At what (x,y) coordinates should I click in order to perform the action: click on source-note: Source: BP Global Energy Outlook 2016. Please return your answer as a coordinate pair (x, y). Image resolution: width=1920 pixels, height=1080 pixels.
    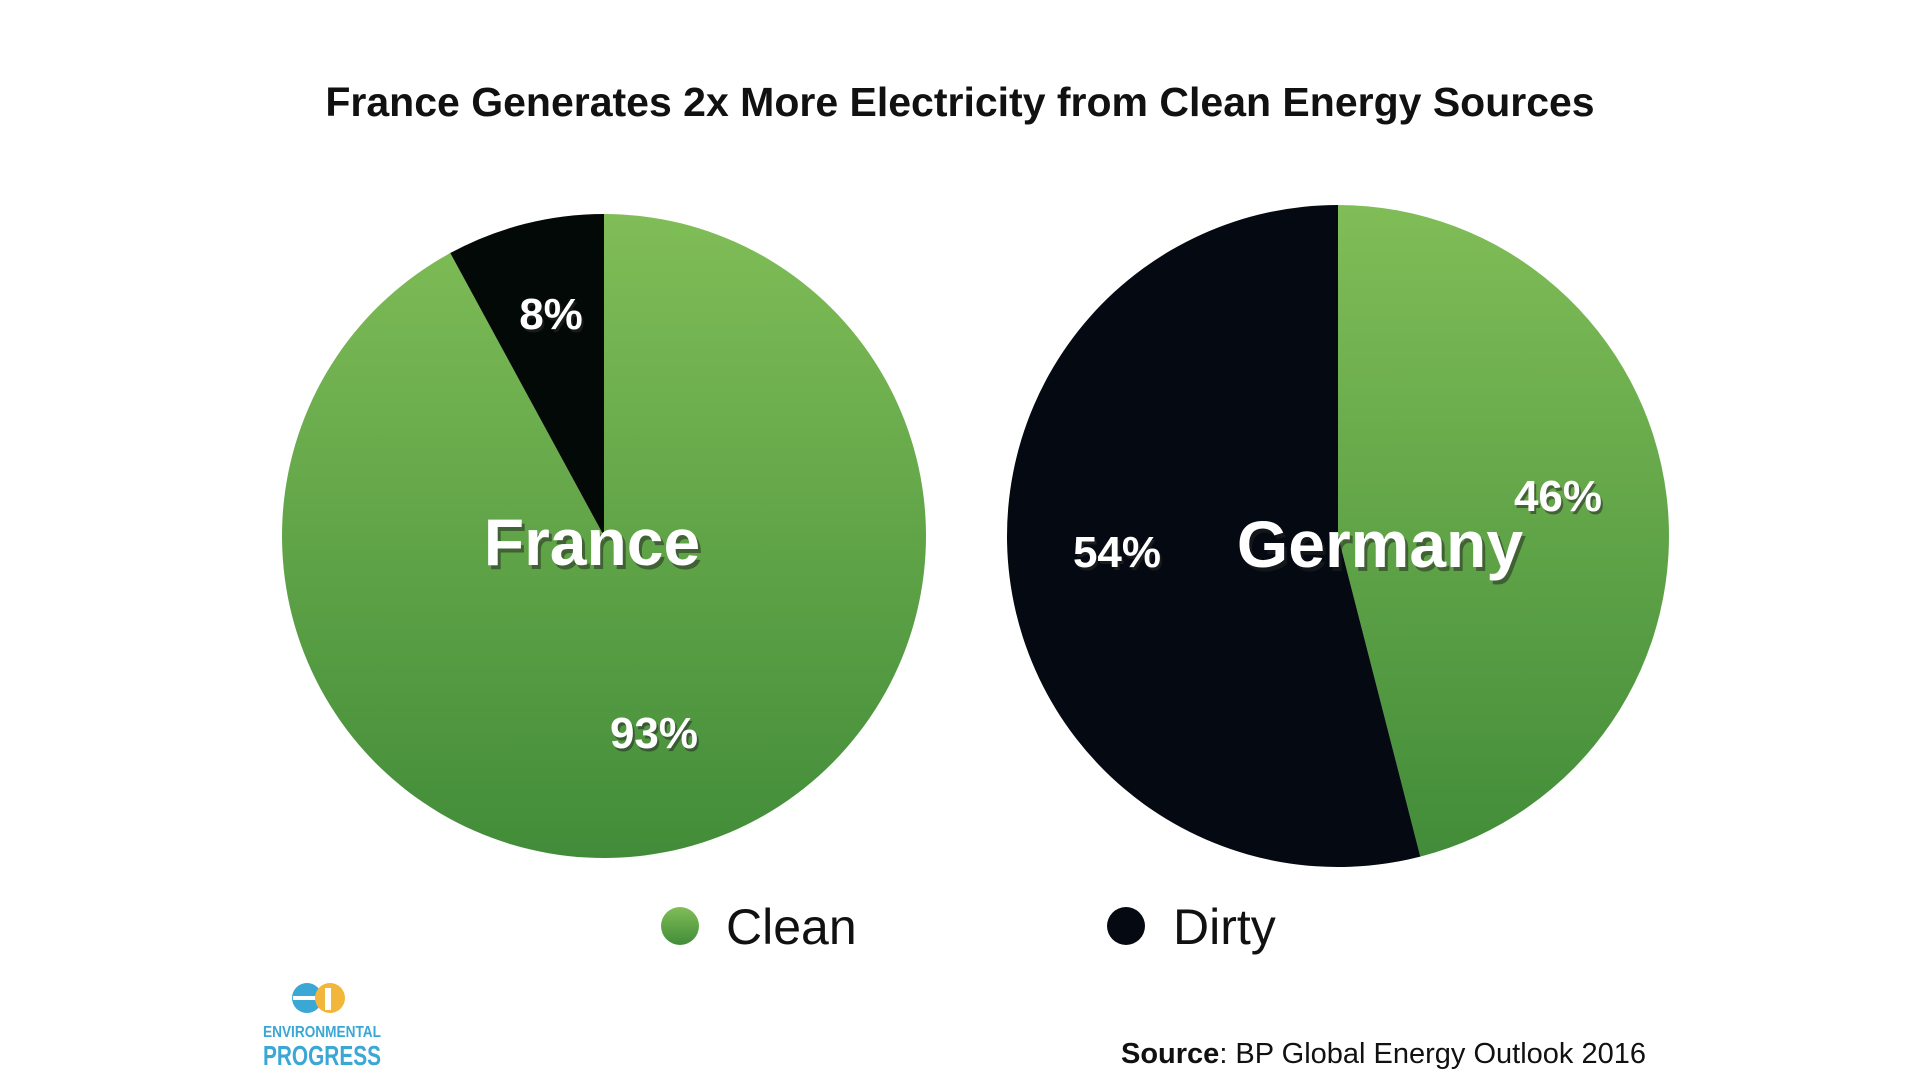
    Looking at the image, I should click on (1383, 1054).